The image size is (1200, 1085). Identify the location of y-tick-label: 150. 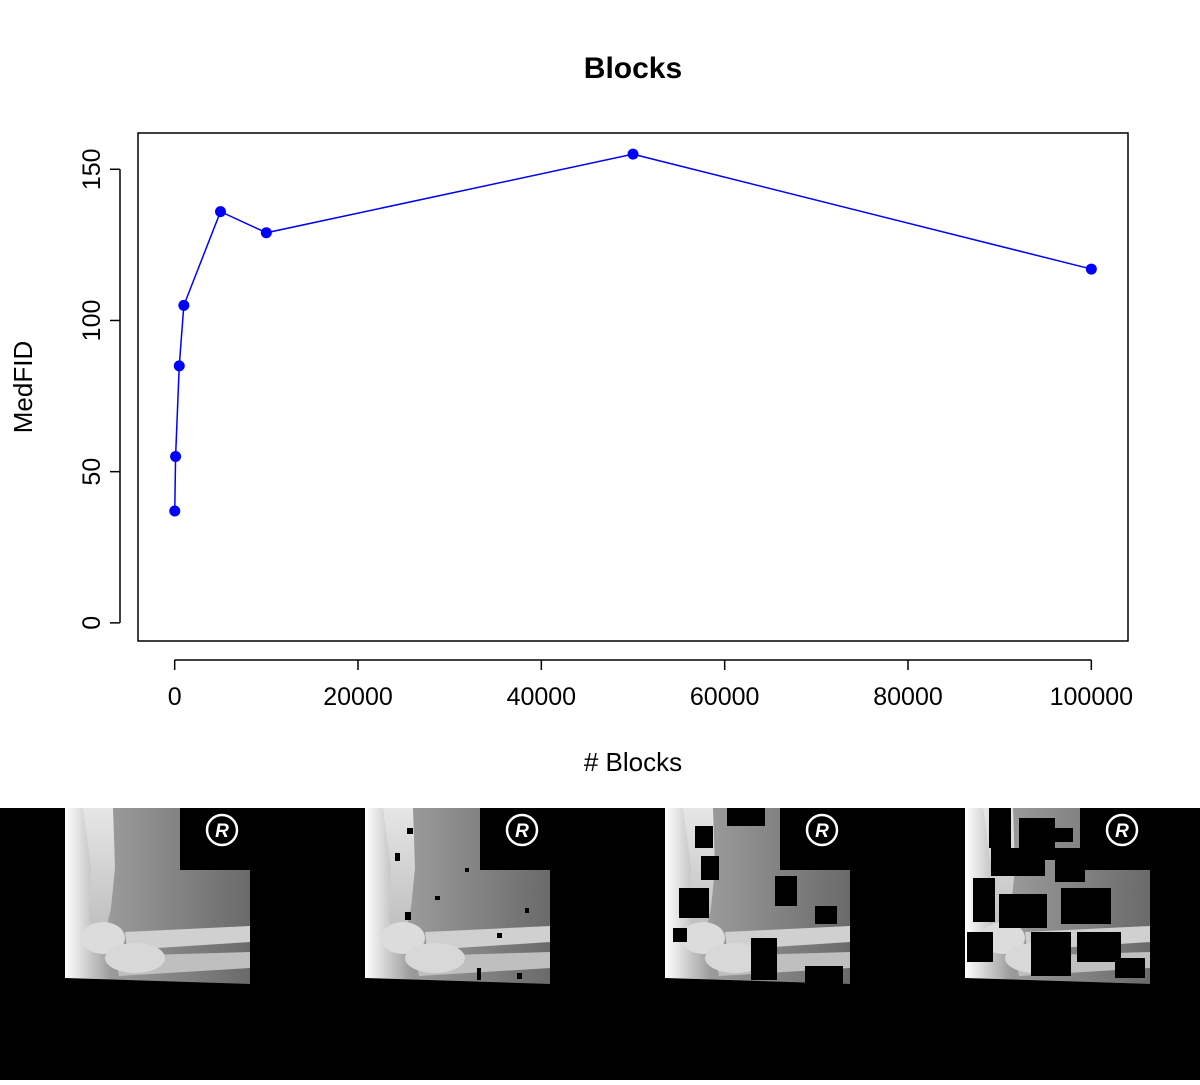
(92, 169).